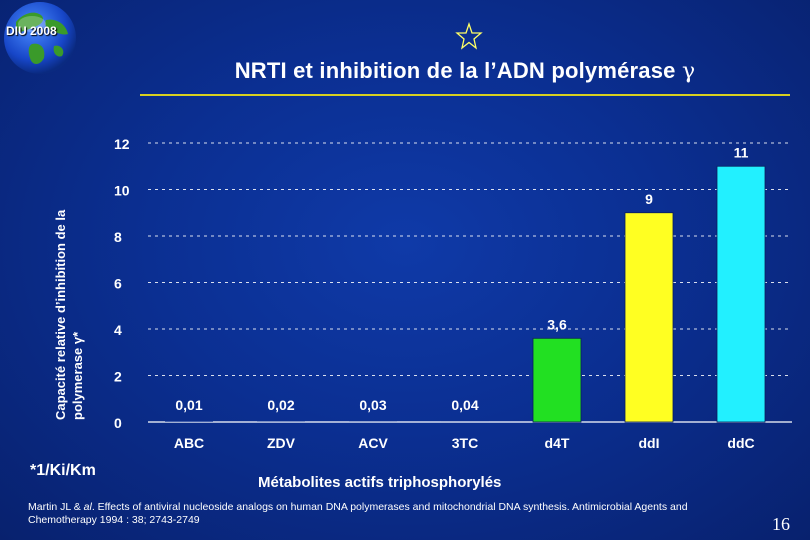 Image resolution: width=810 pixels, height=540 pixels. Describe the element at coordinates (373, 421) in the screenshot. I see `bar-acv` at that location.